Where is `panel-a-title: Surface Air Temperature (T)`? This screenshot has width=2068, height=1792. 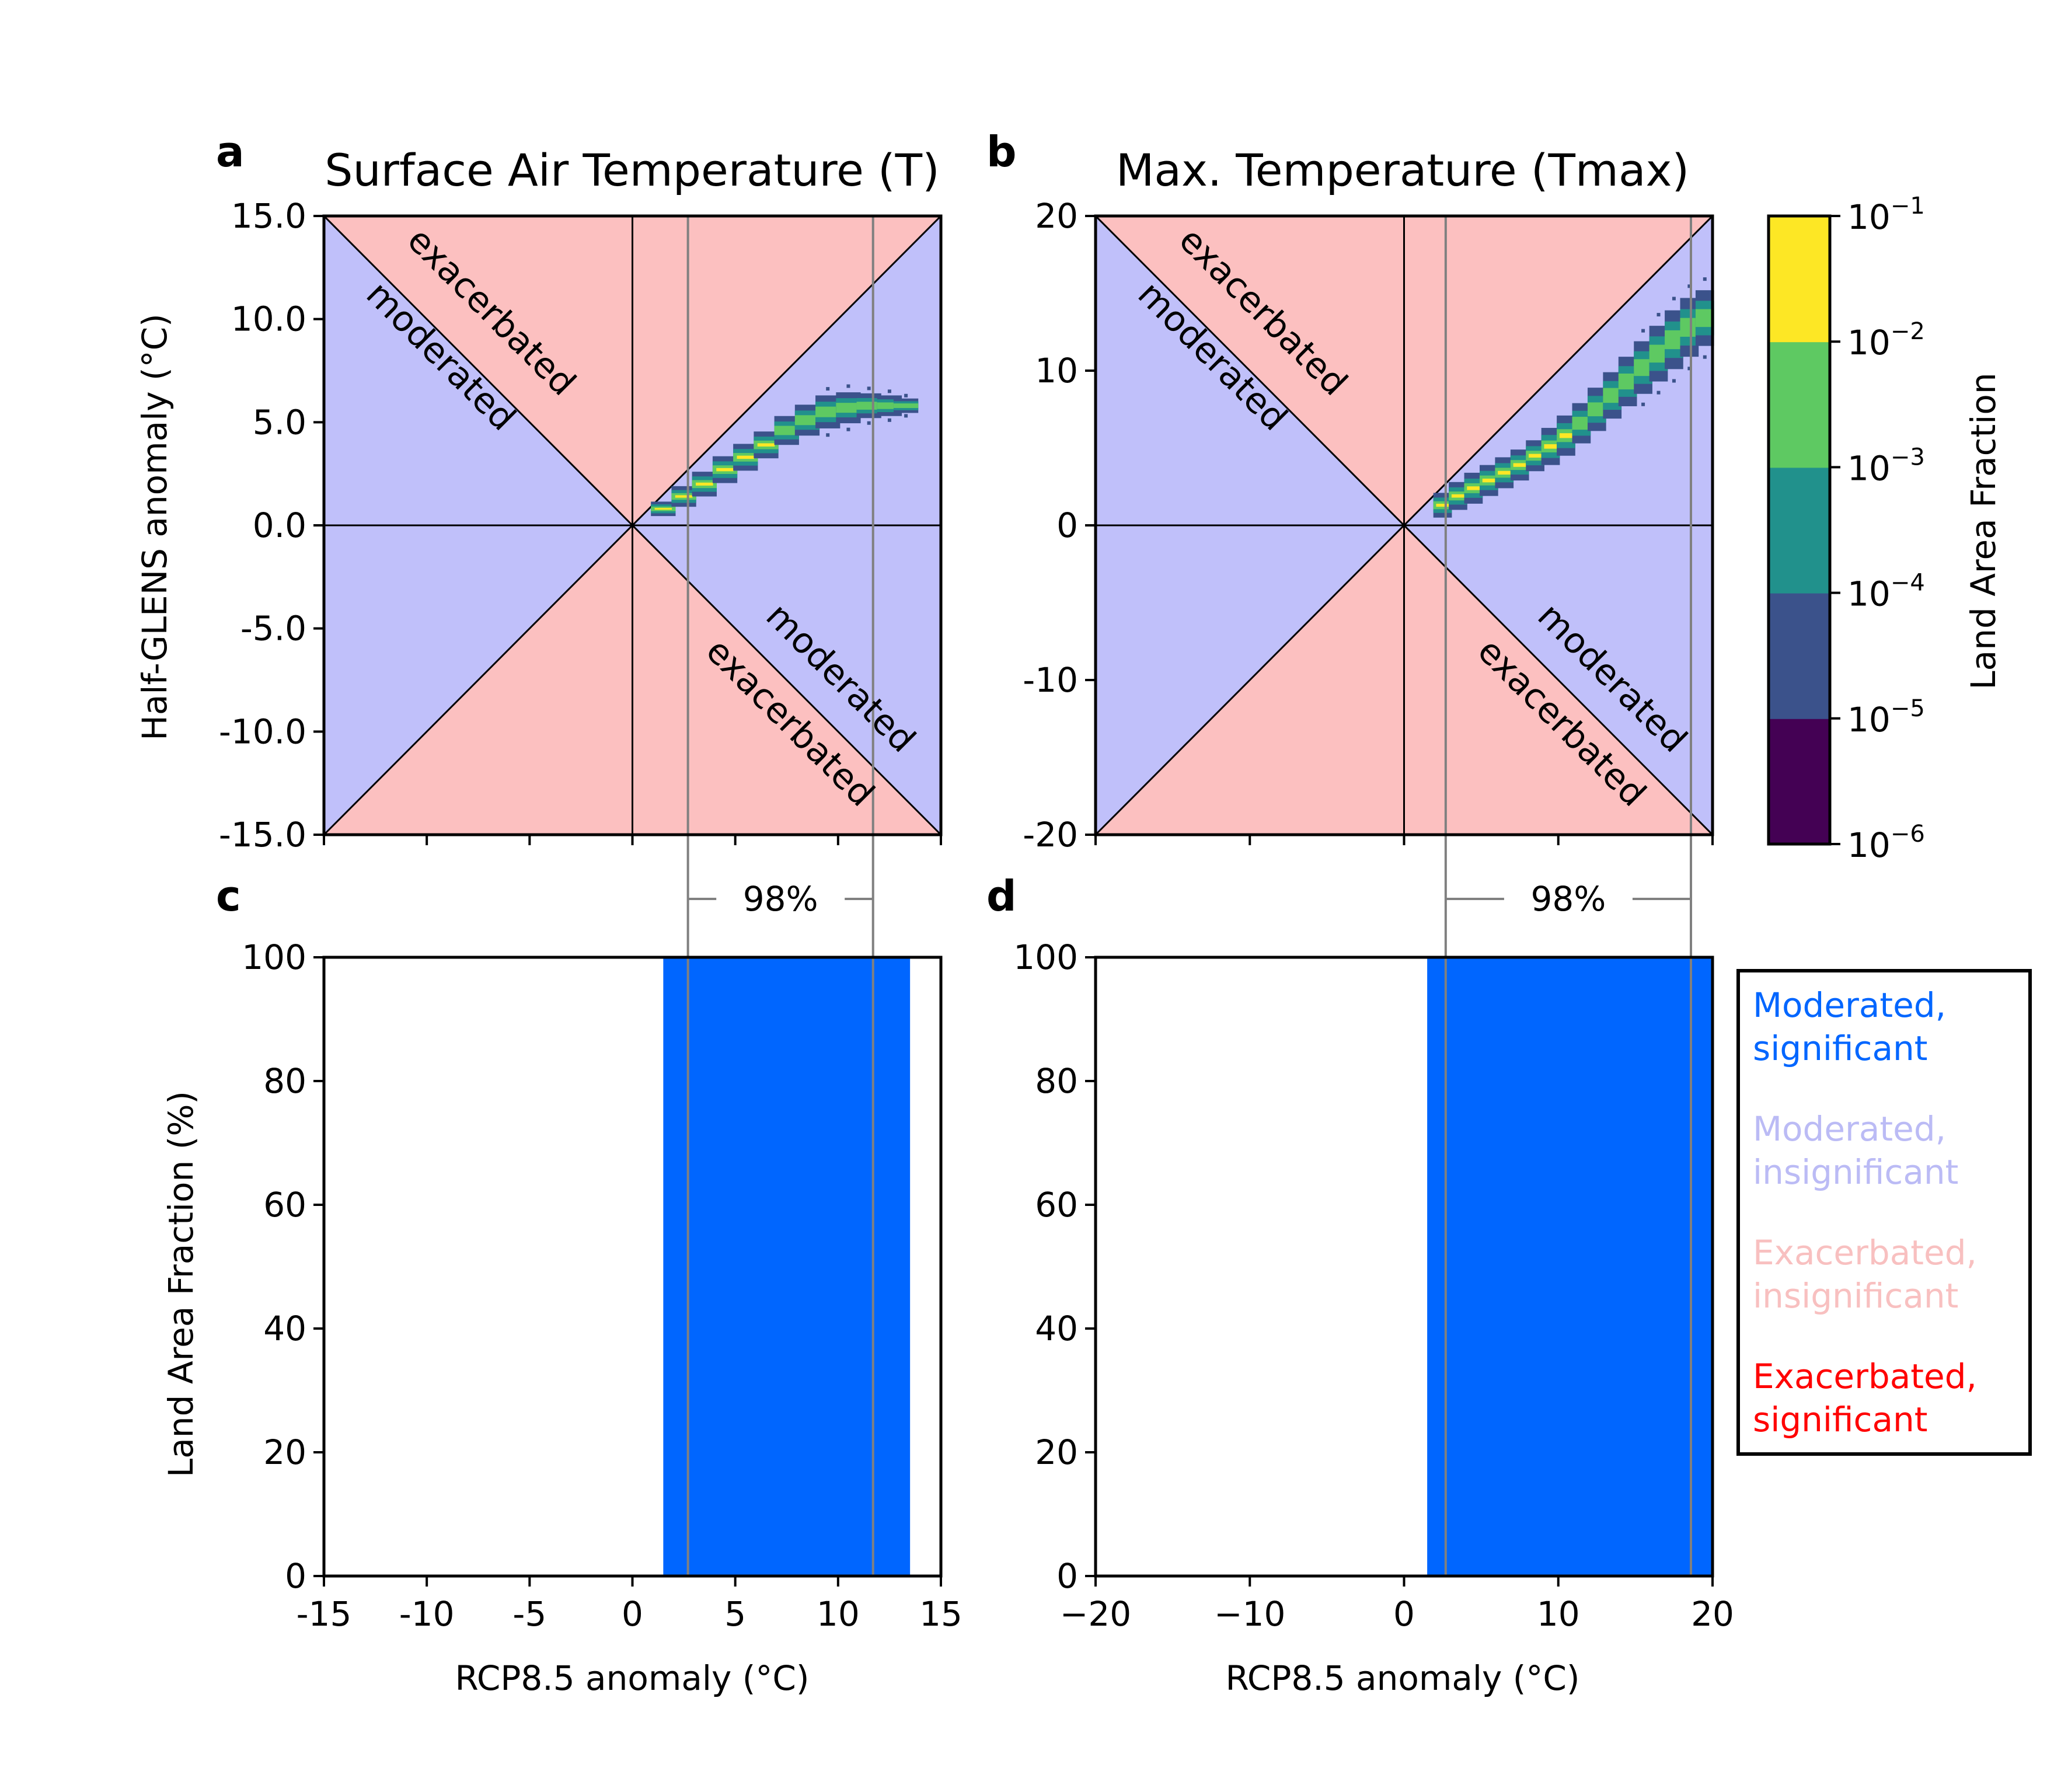
panel-a-title: Surface Air Temperature (T) is located at coordinates (632, 170).